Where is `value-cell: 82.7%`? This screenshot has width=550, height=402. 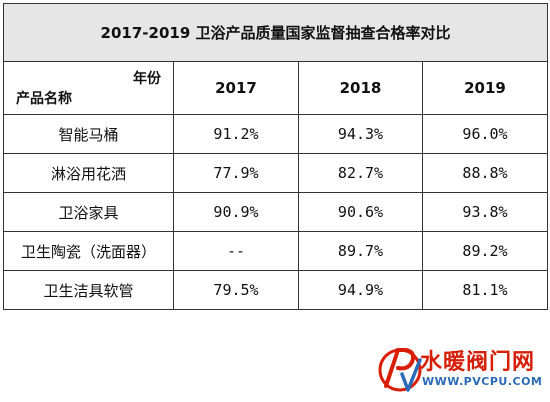
value-cell: 82.7% is located at coordinates (360, 173).